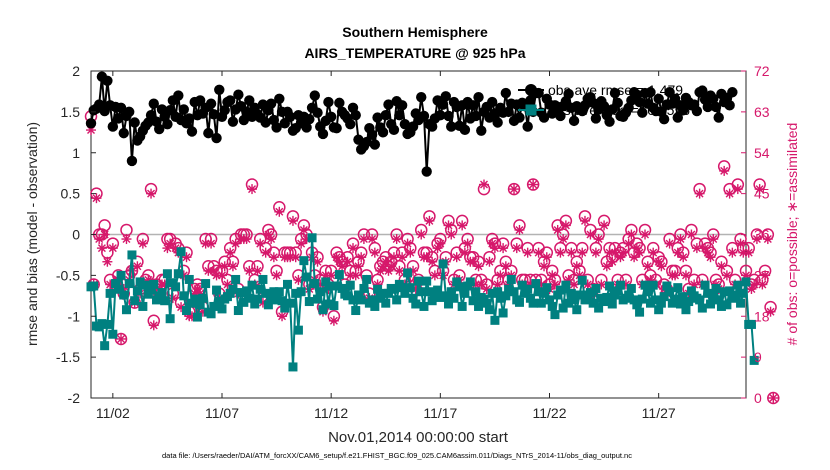 This screenshot has width=830, height=470. Describe the element at coordinates (762, 112) in the screenshot. I see `right-tick-label: 63` at that location.